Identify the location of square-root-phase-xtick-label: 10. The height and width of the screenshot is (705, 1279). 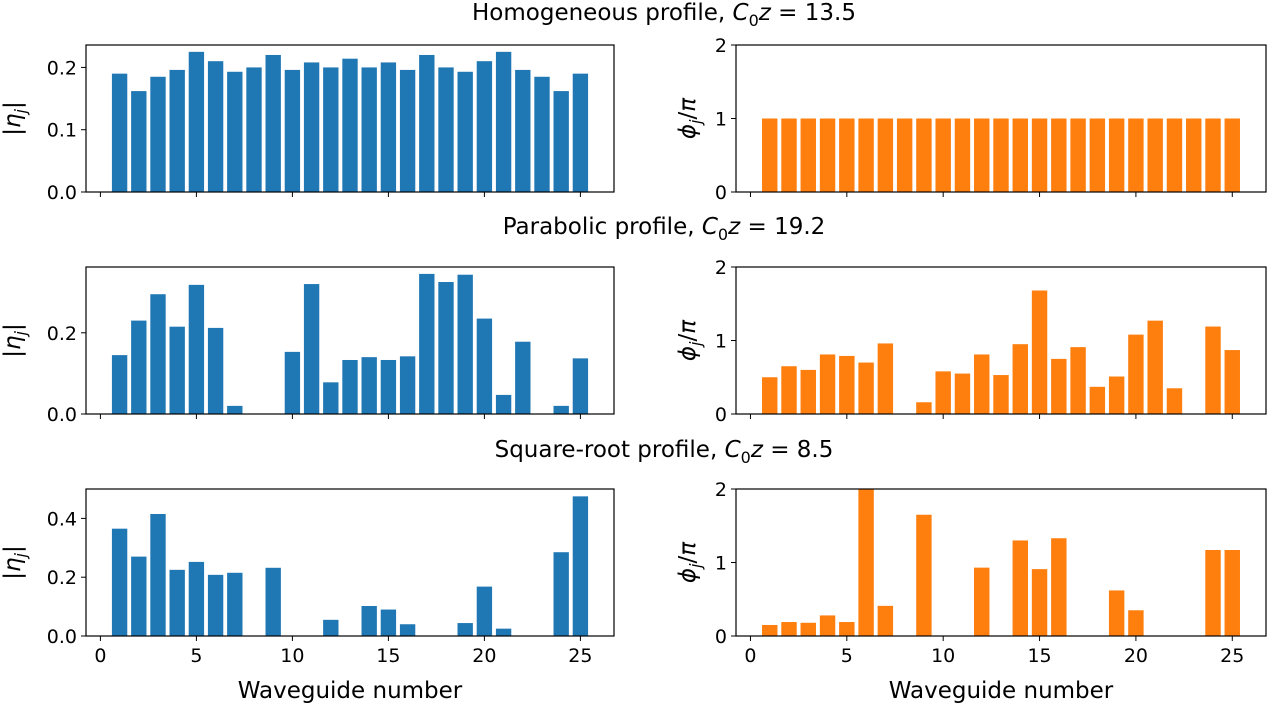
(943, 656).